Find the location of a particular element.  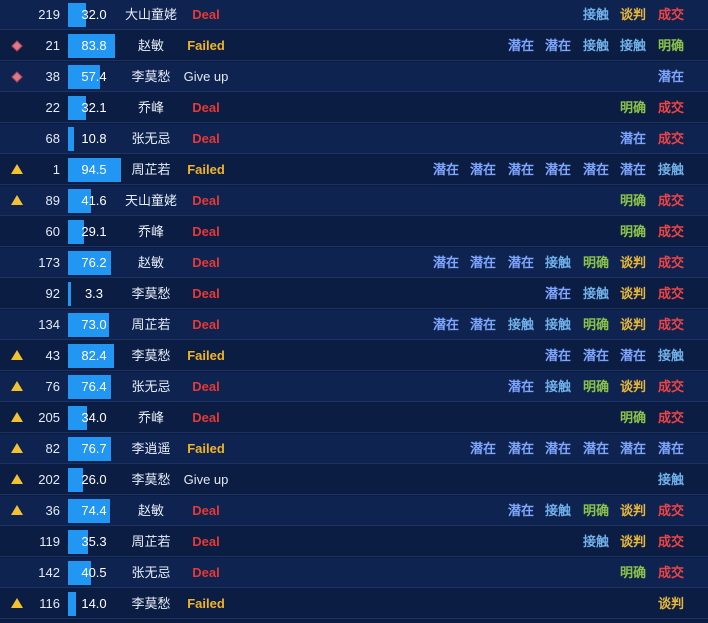

table-row: 36 74.4 赵敏 Deal 潜在 接触 明确 谈判 成交 is located at coordinates (354, 511).